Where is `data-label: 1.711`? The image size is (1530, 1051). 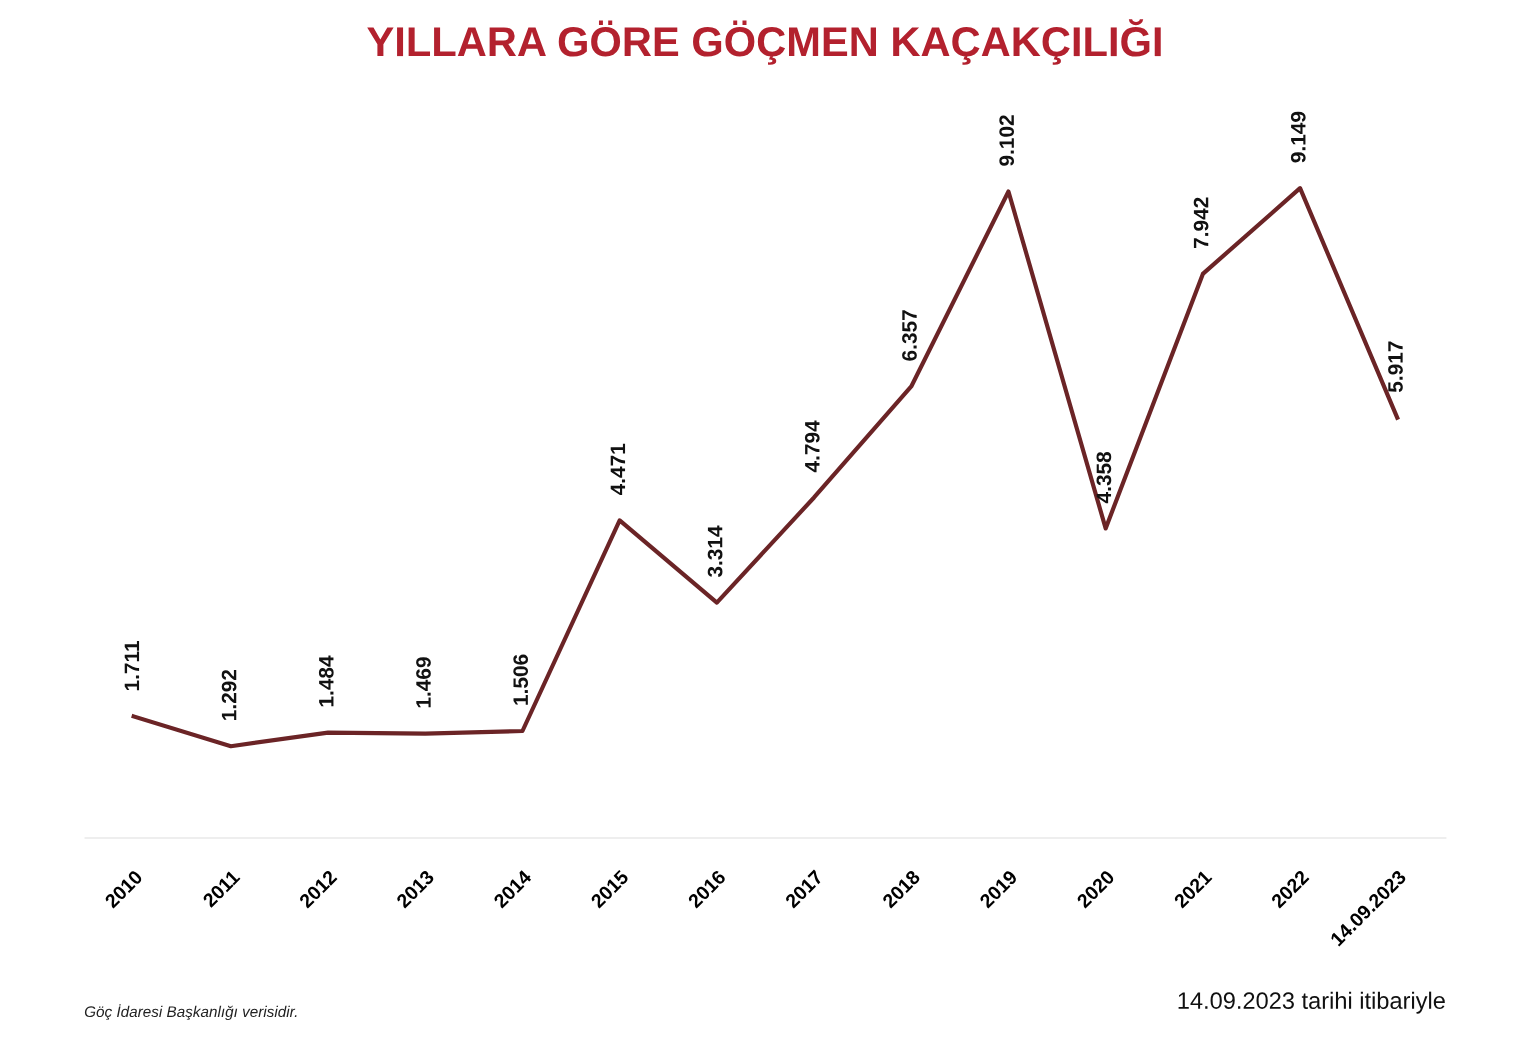 data-label: 1.711 is located at coordinates (132, 666).